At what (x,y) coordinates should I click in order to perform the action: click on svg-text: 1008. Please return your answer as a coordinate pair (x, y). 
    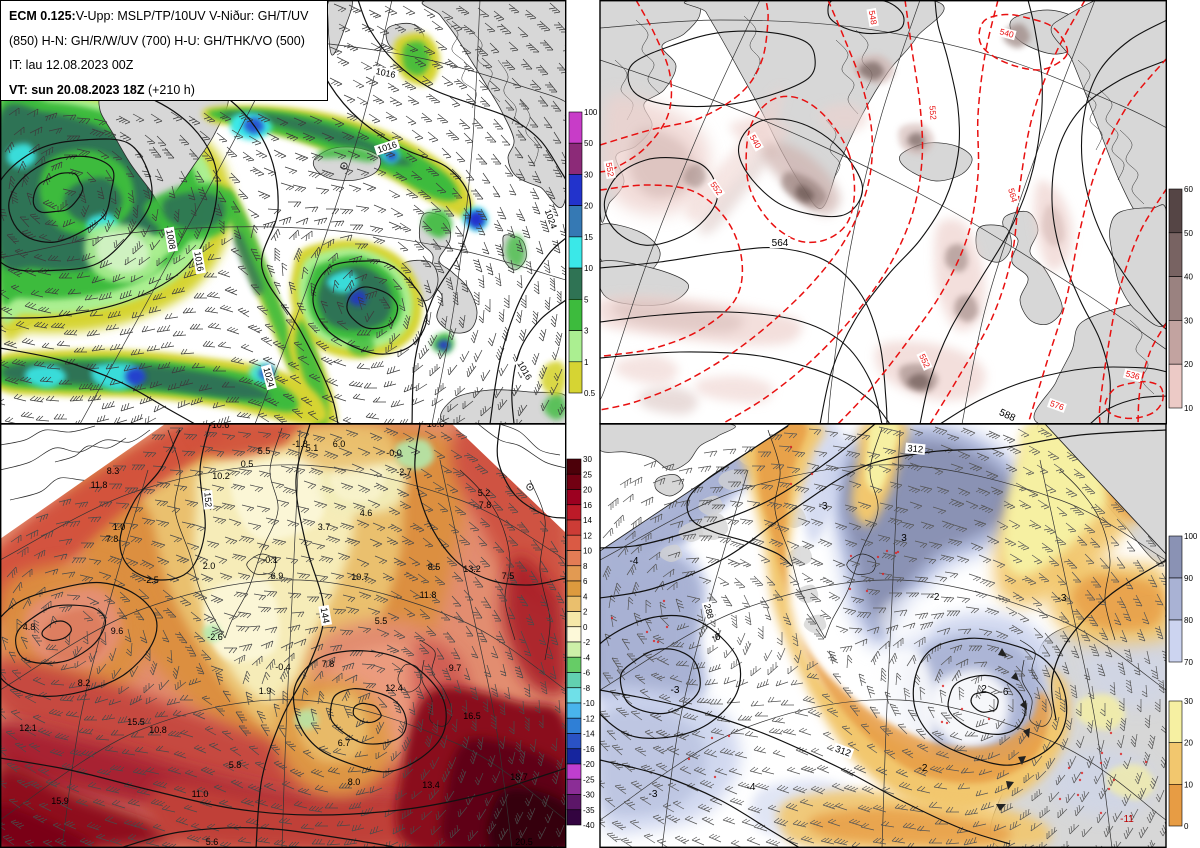
    Looking at the image, I should click on (170, 239).